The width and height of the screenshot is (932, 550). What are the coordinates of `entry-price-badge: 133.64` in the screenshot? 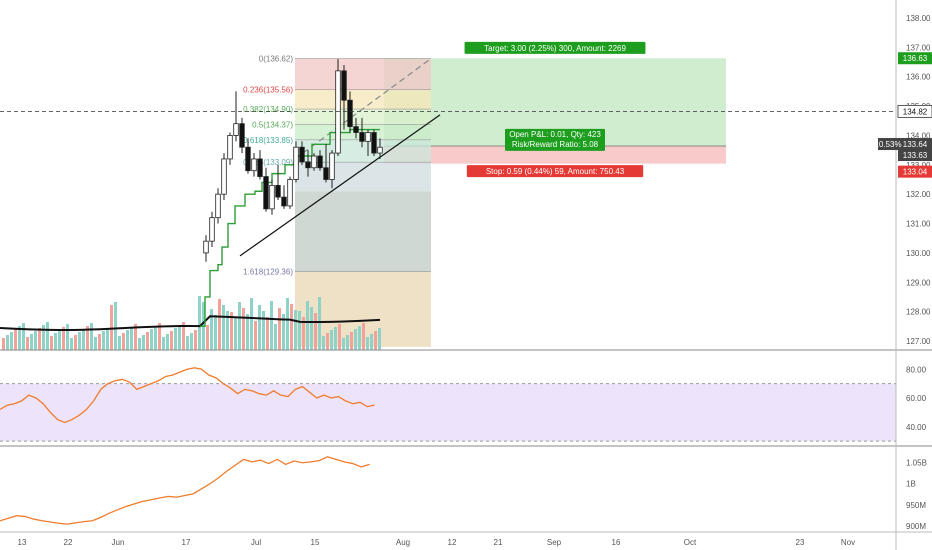 It's located at (915, 144).